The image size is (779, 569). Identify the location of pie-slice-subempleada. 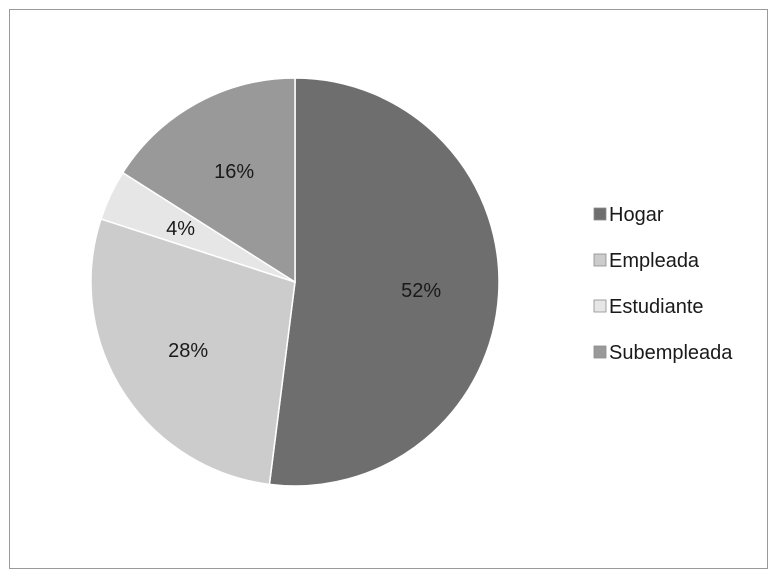
(208, 180).